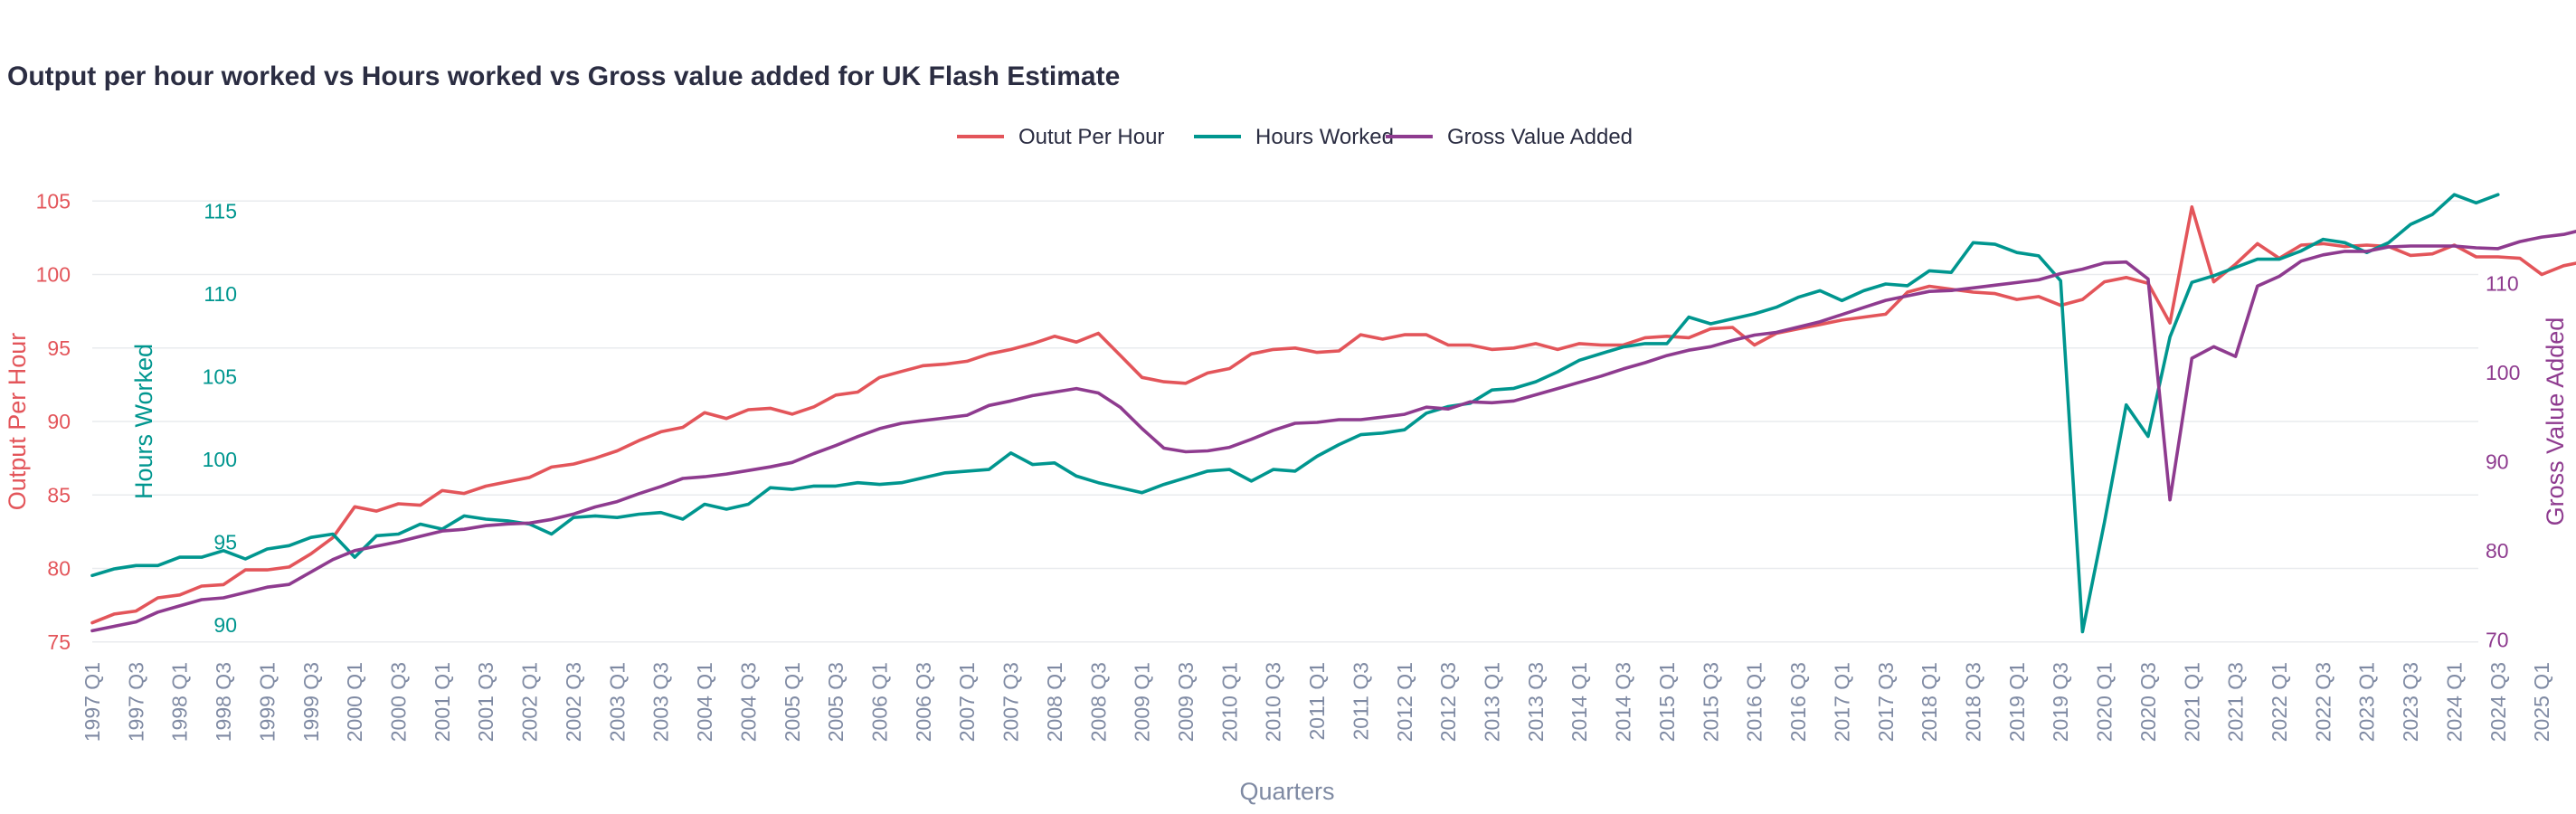 Image resolution: width=2576 pixels, height=814 pixels. Describe the element at coordinates (59, 495) in the screenshot. I see `y-tick-label: 85` at that location.